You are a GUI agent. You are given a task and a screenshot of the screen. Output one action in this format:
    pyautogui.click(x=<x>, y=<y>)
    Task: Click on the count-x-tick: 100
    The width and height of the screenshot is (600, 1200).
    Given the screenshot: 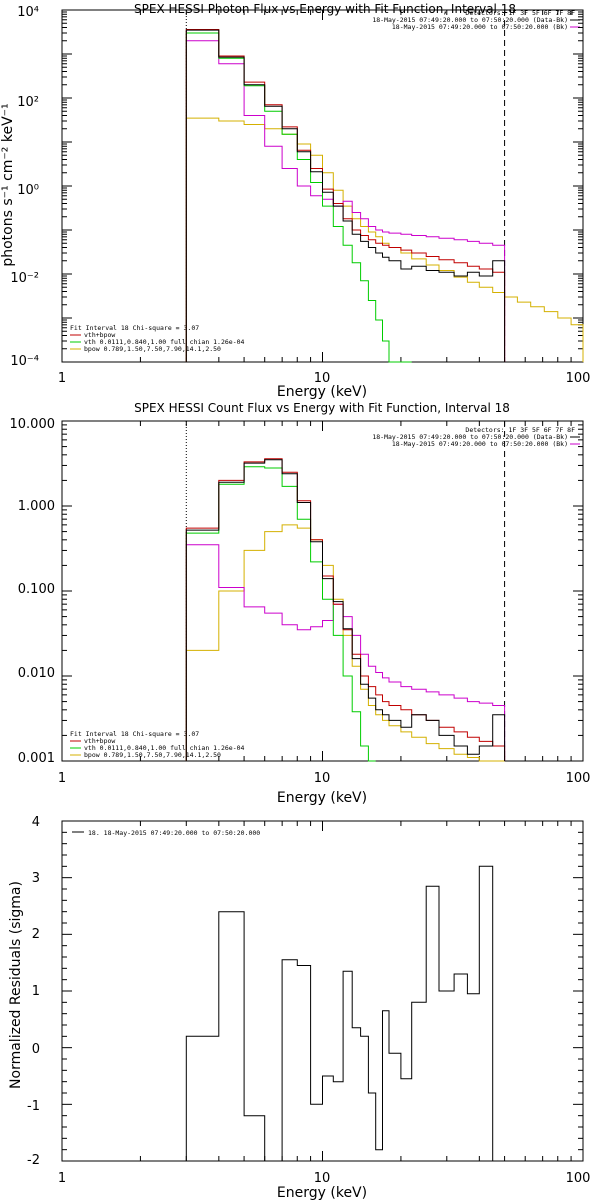 What is the action you would take?
    pyautogui.click(x=578, y=778)
    